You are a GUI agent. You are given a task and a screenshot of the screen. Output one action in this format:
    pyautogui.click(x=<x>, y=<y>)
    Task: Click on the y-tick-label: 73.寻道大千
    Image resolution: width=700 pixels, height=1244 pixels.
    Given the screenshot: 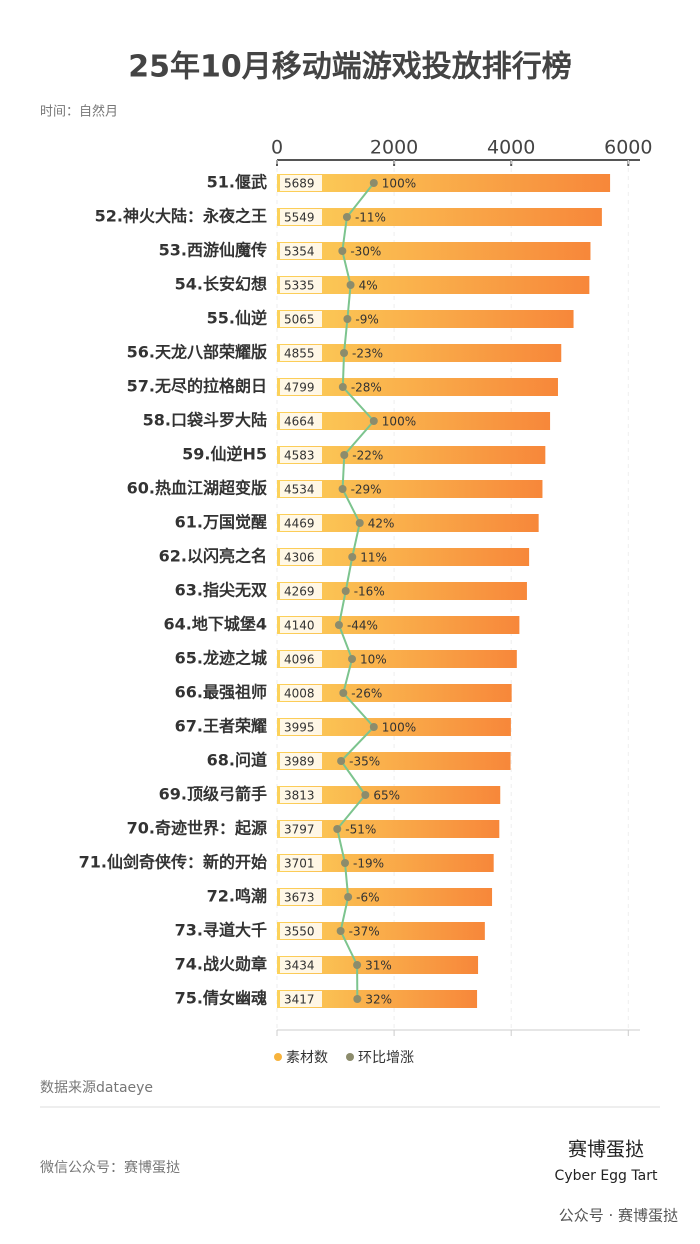 What is the action you would take?
    pyautogui.click(x=221, y=930)
    